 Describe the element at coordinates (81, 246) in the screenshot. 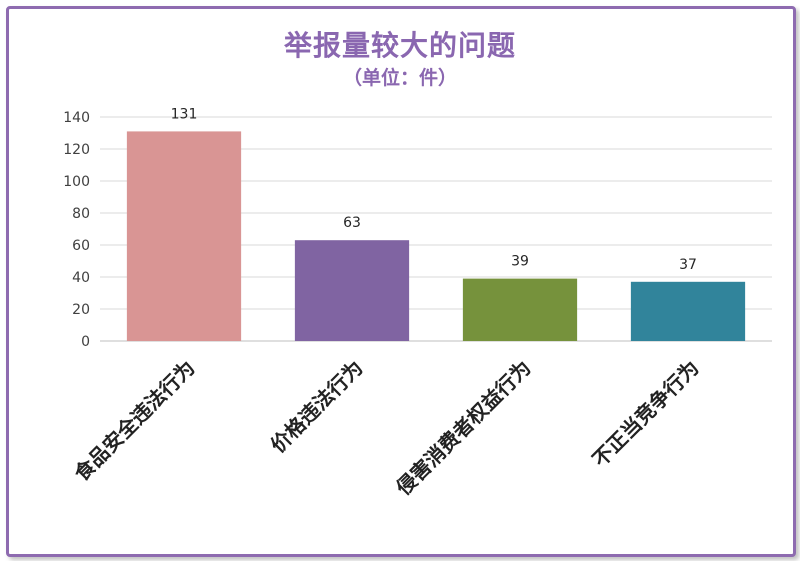

I see `y-tick-label: 60` at that location.